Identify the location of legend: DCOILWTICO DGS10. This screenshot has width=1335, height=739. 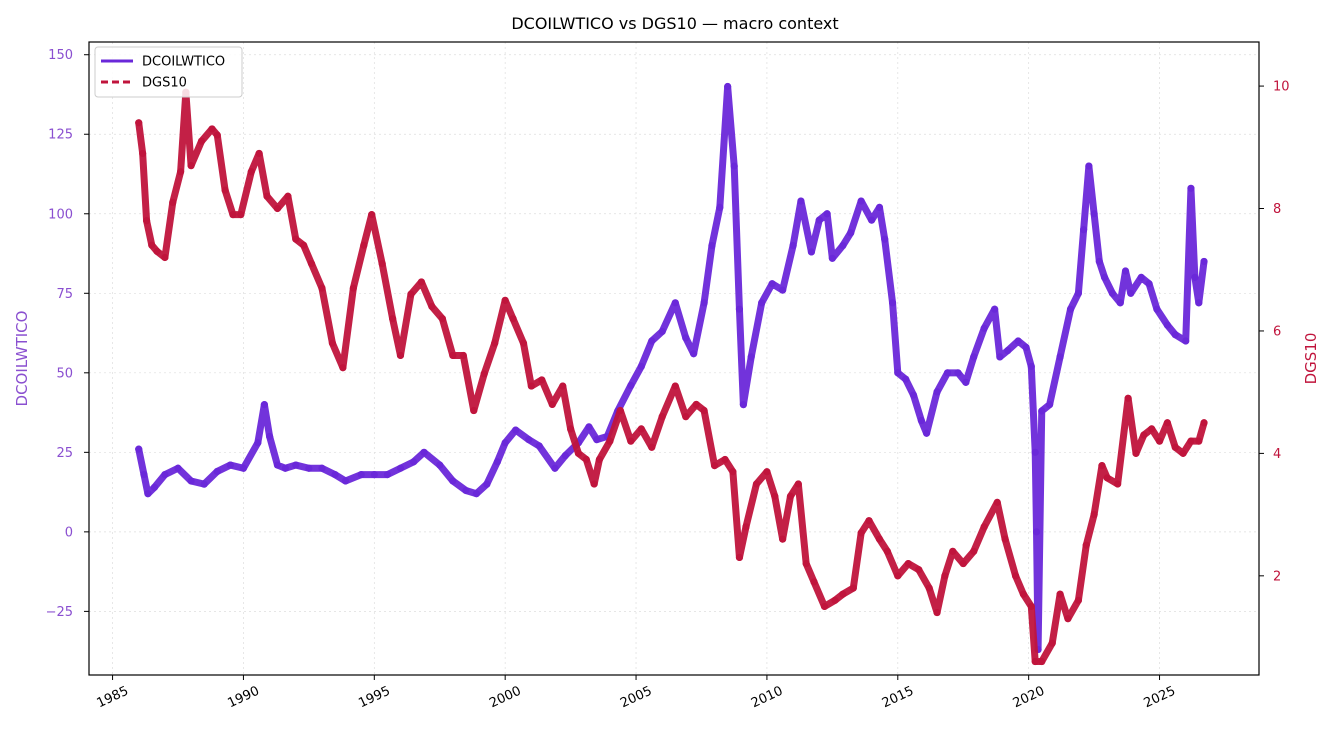
(168, 72).